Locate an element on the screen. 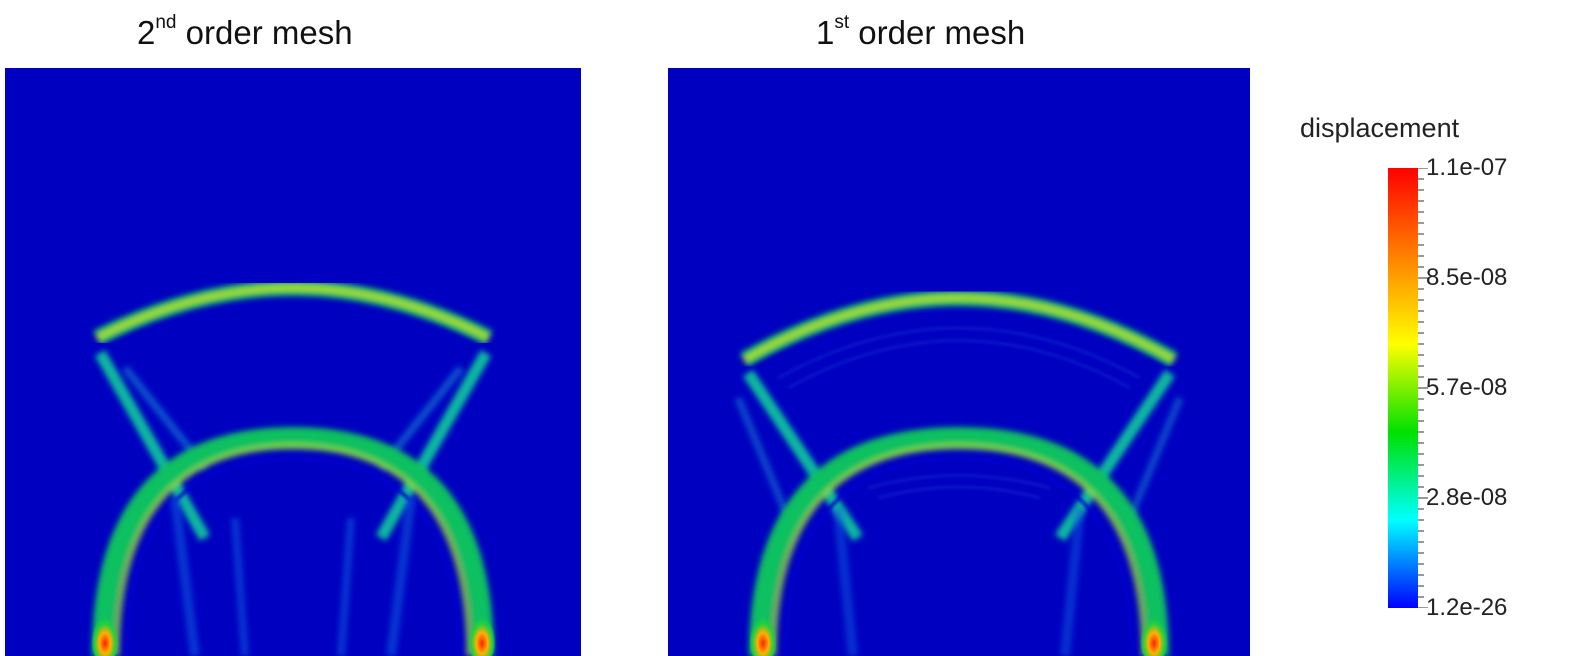 The width and height of the screenshot is (1588, 656). diagonal-rays is located at coordinates (293, 445).